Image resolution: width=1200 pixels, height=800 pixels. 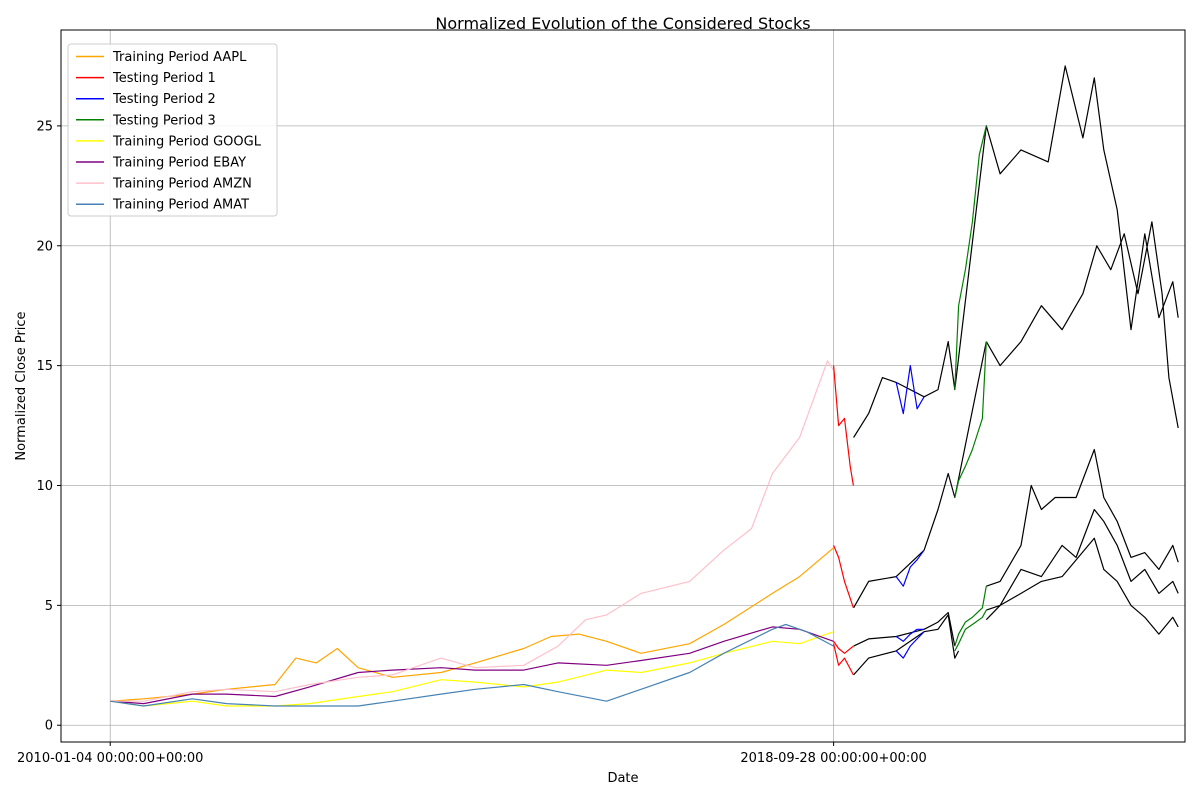 I want to click on legend-label: Training Period AMAT, so click(x=180, y=205).